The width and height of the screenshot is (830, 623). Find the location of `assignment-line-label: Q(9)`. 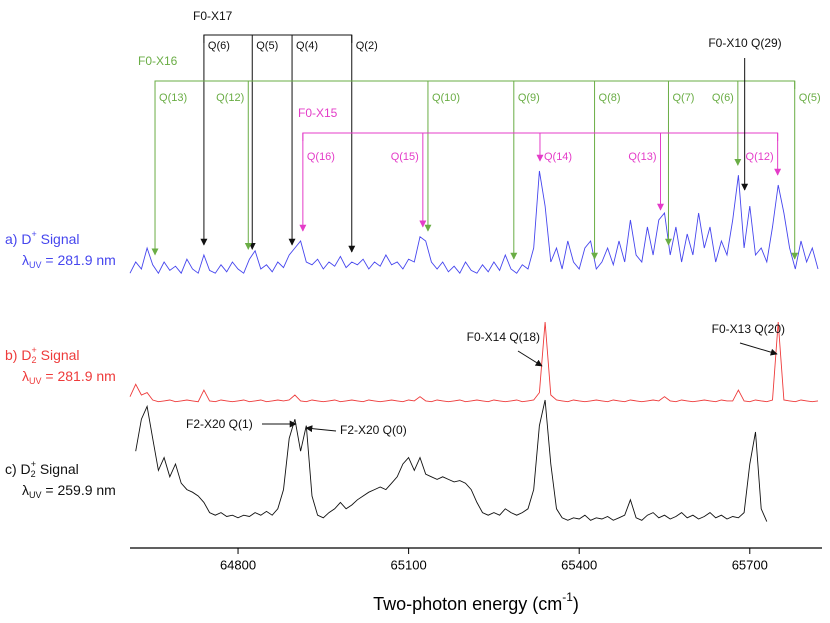

assignment-line-label: Q(9) is located at coordinates (529, 98).